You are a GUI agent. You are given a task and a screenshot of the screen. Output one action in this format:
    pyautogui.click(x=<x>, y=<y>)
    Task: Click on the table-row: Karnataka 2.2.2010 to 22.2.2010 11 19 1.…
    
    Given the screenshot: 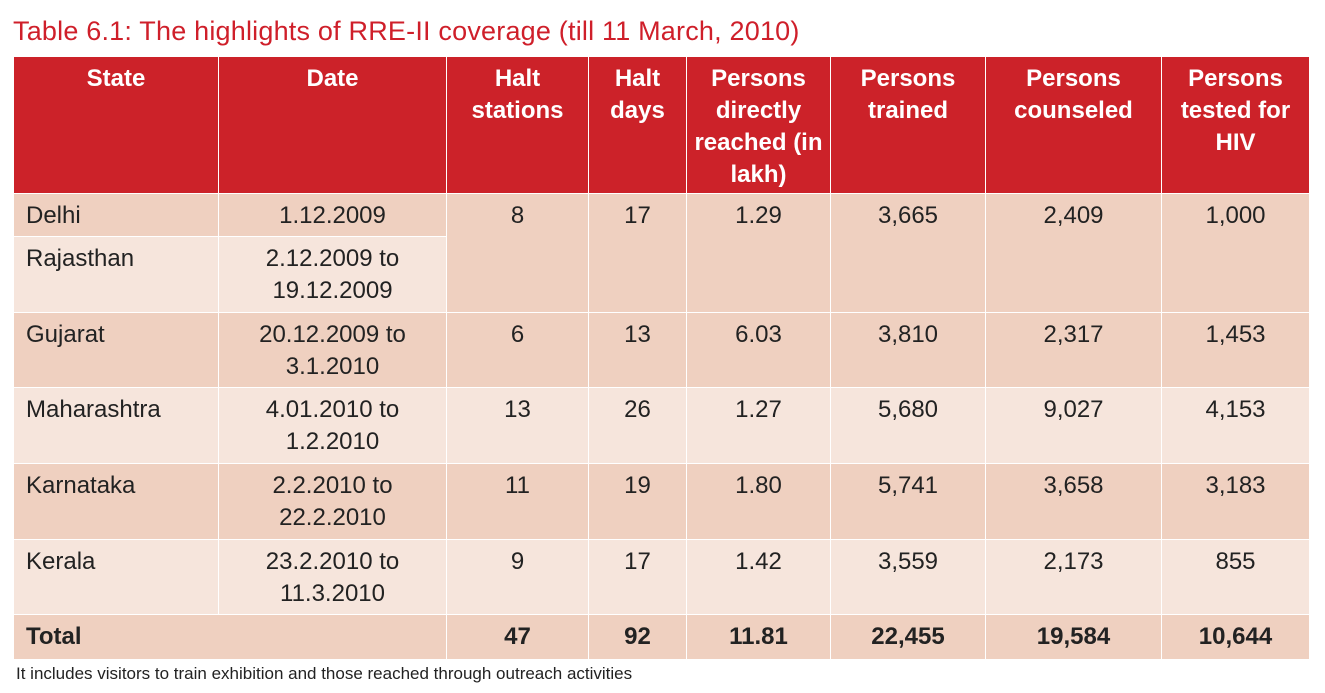 What is the action you would take?
    pyautogui.click(x=661, y=501)
    